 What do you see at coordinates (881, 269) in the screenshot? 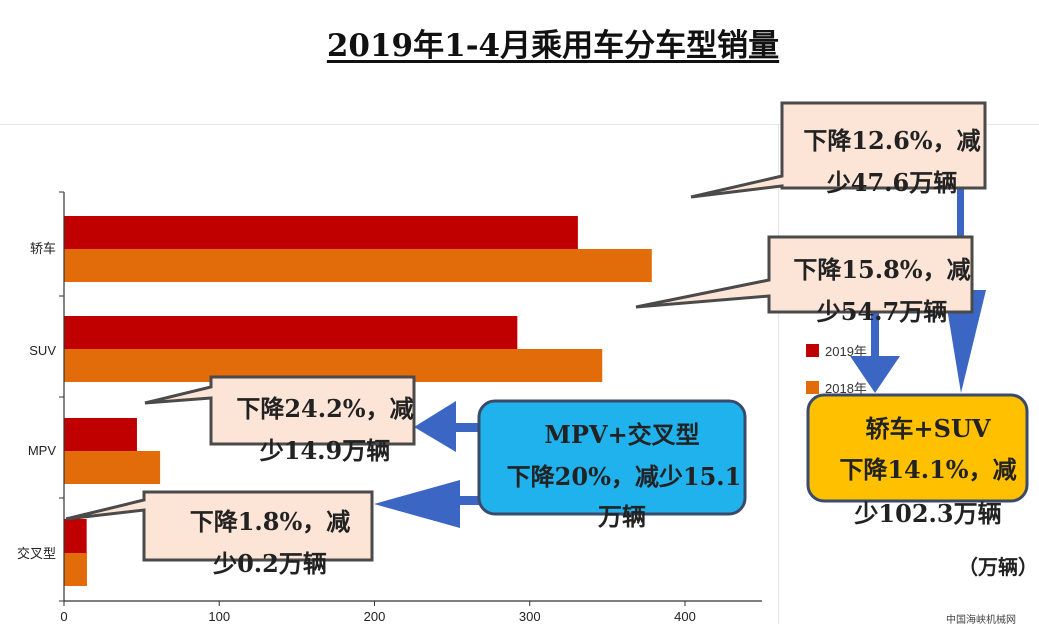
I see `callout-text: 下降15.8%，减` at bounding box center [881, 269].